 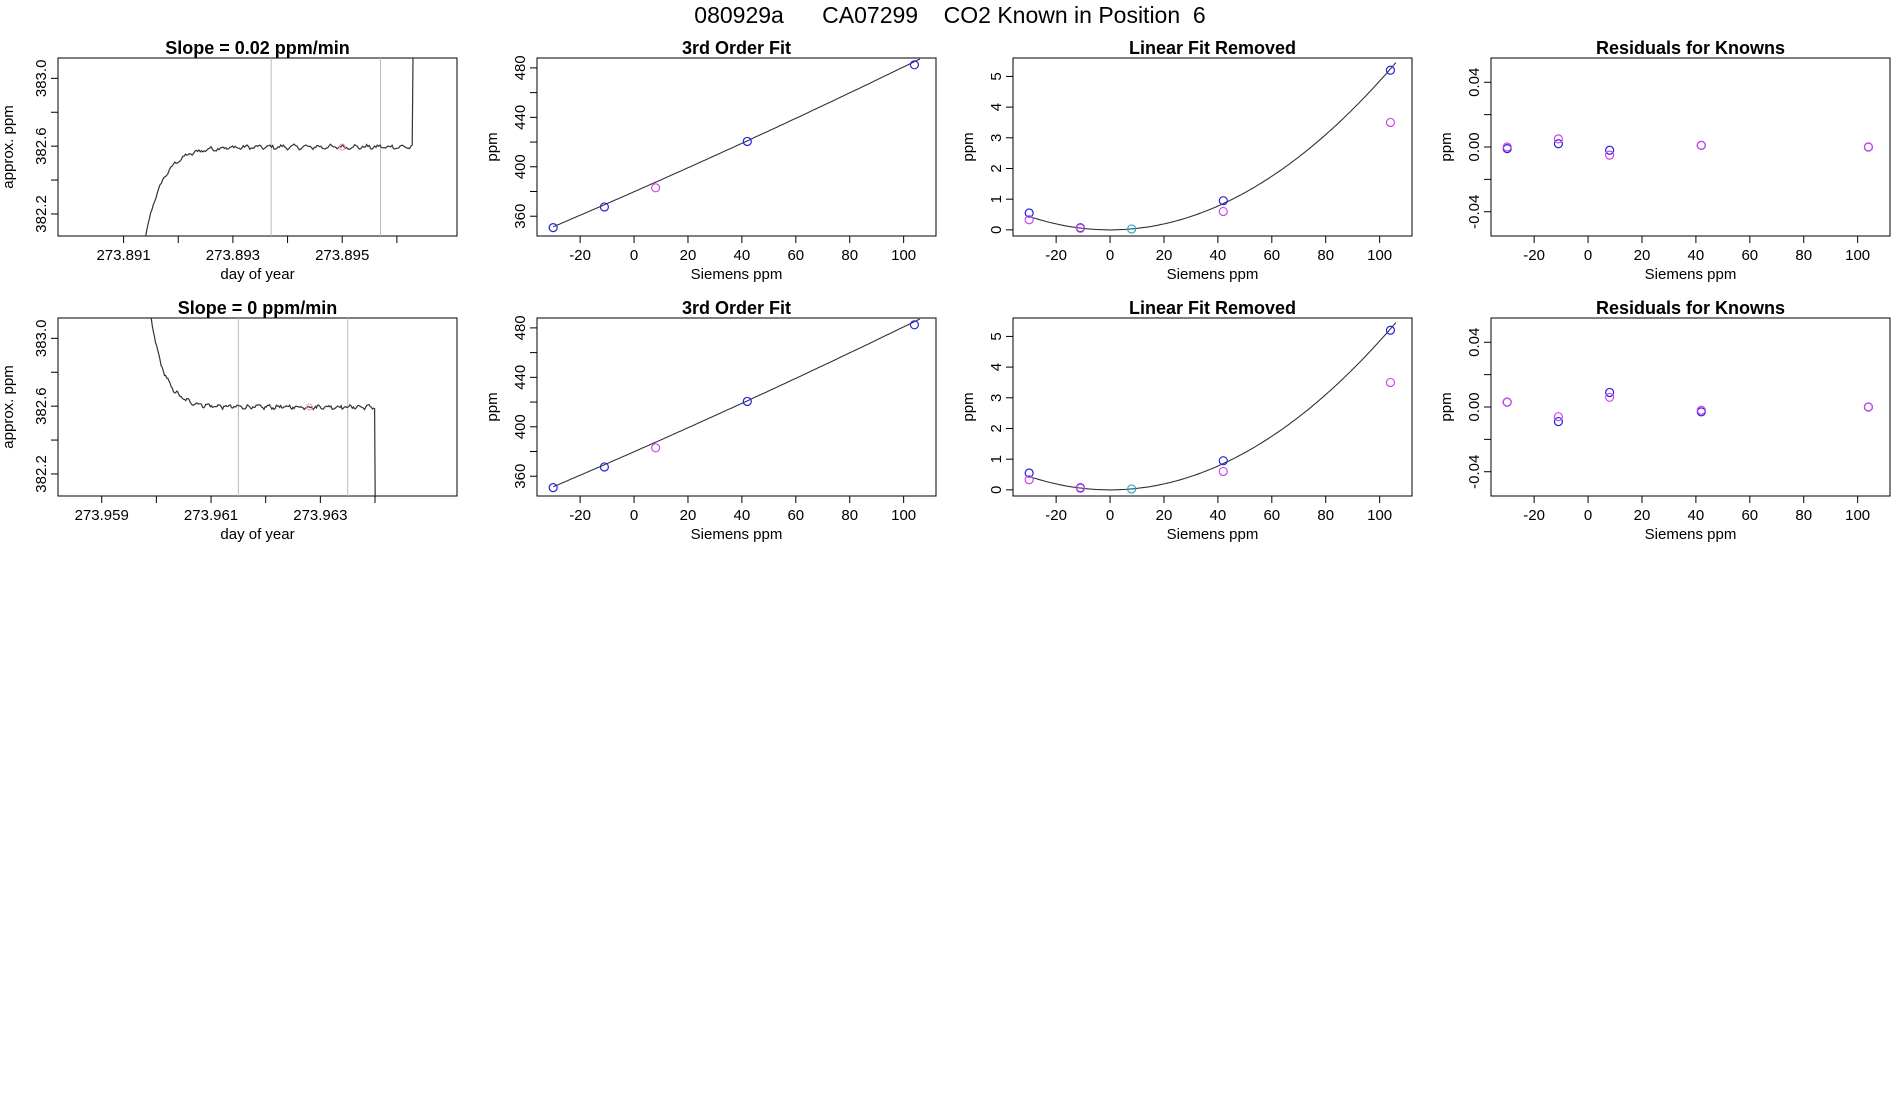 What do you see at coordinates (1803, 255) in the screenshot?
I see `x-tick-label: 80` at bounding box center [1803, 255].